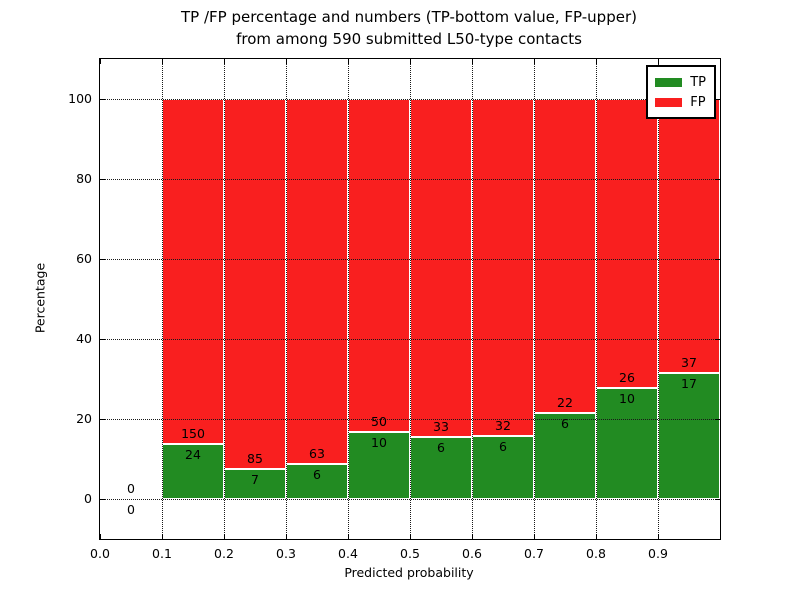 The height and width of the screenshot is (600, 800). Describe the element at coordinates (131, 488) in the screenshot. I see `fp-count-label: 0` at that location.